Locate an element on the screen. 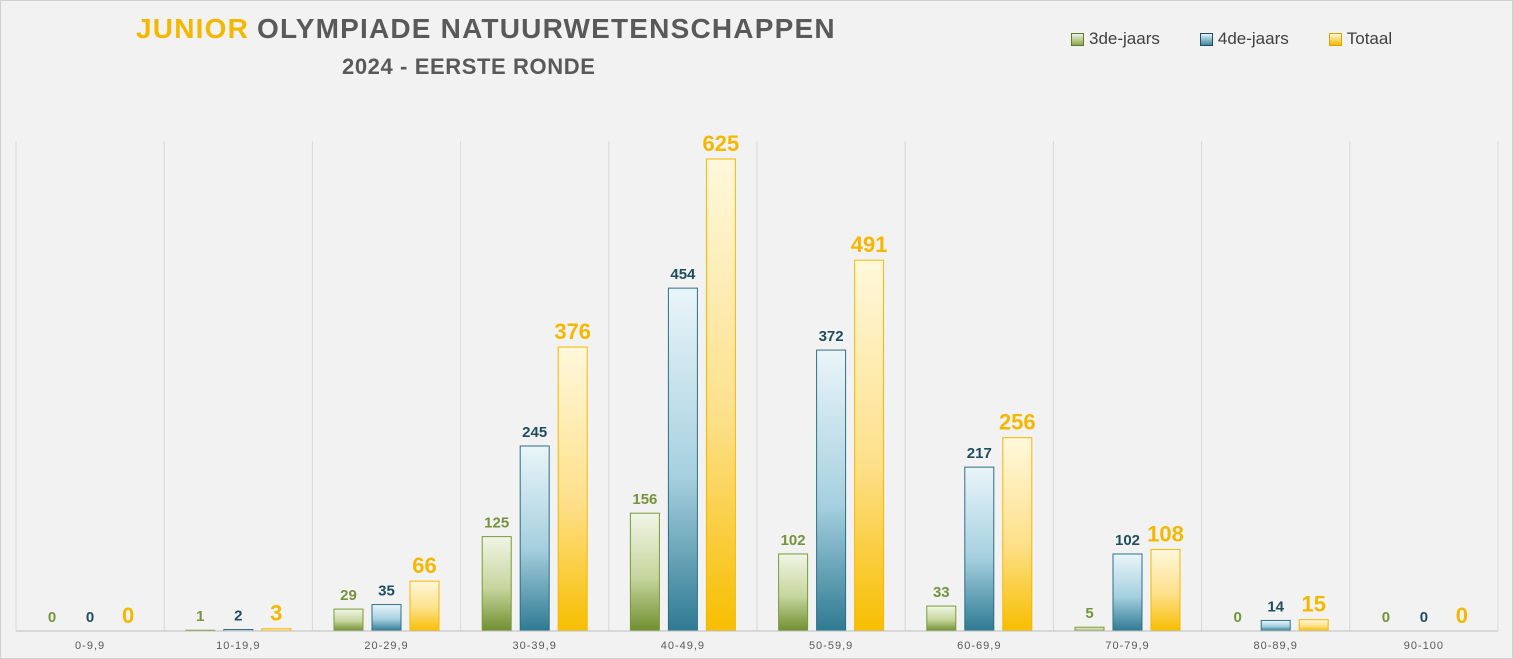  legend-item-3de-jaars: 3de-jaars is located at coordinates (1115, 39).